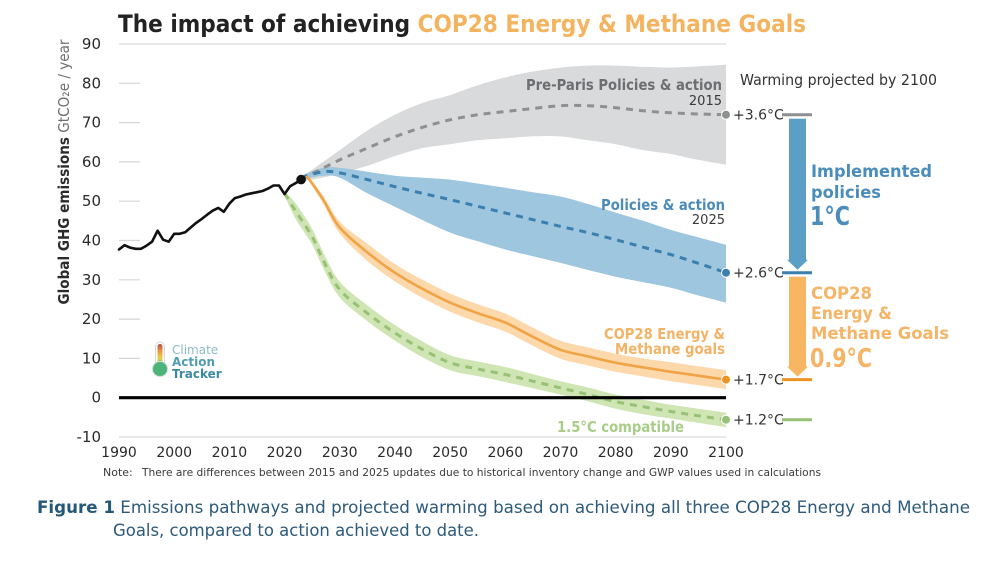 Image resolution: width=1000 pixels, height=573 pixels. What do you see at coordinates (830, 217) in the screenshot?
I see `annotation-implemented-value: 1°C` at bounding box center [830, 217].